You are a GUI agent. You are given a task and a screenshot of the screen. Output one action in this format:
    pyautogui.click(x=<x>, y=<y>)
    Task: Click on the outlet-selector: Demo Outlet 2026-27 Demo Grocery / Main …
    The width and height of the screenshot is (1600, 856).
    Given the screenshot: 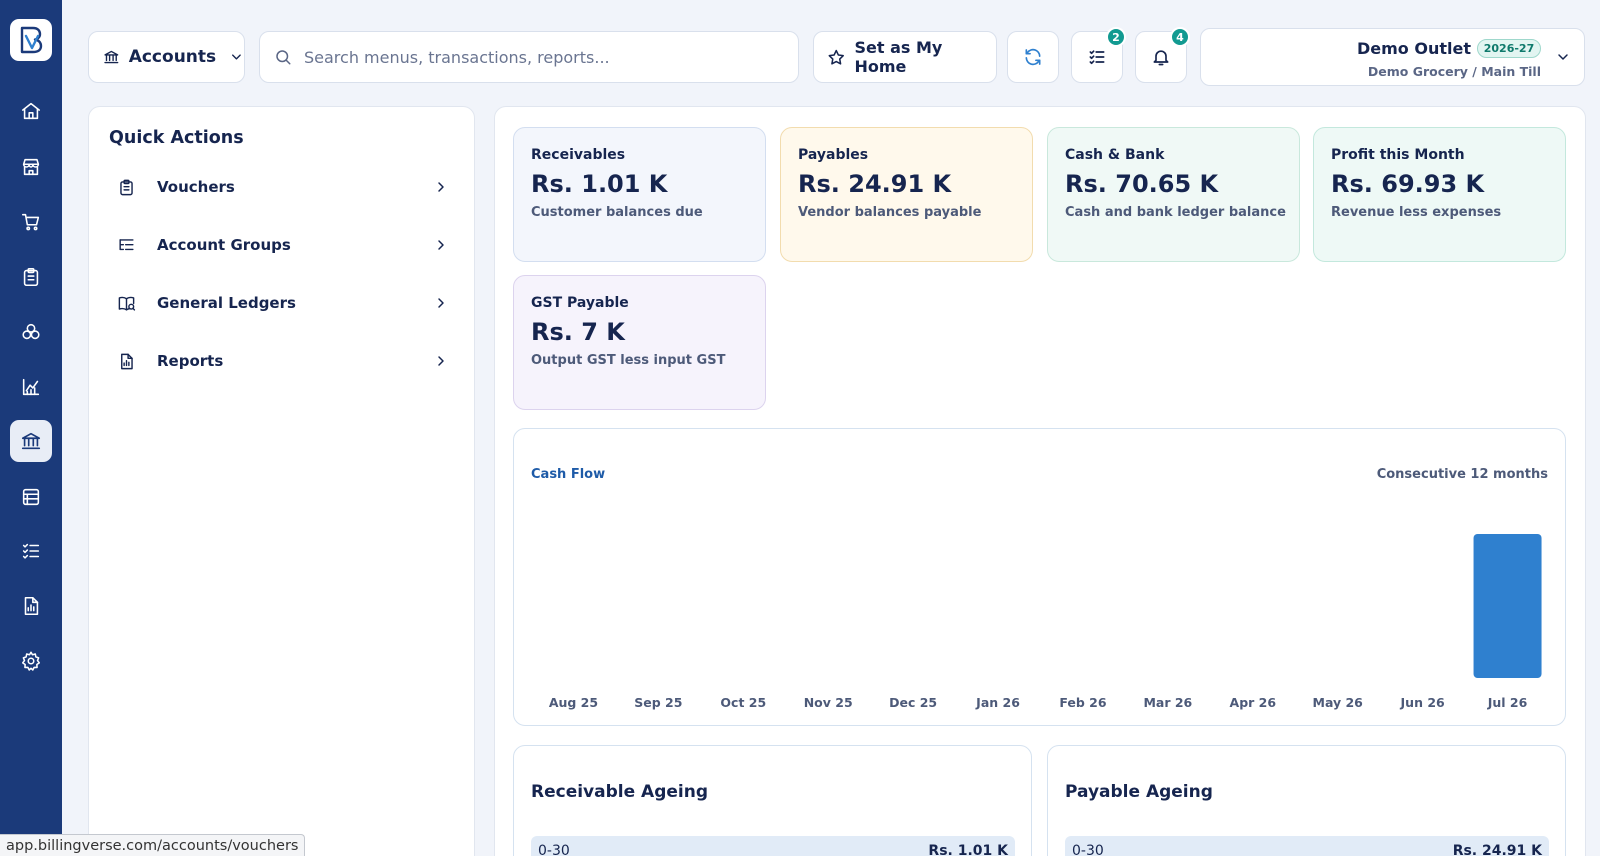 What is the action you would take?
    pyautogui.click(x=1392, y=57)
    